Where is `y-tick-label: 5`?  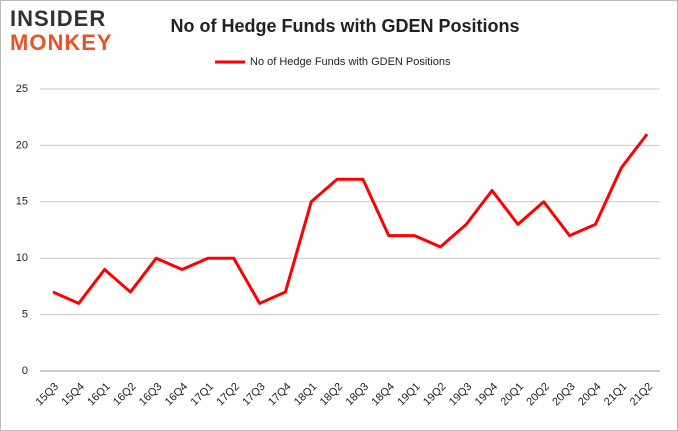
y-tick-label: 5 is located at coordinates (25, 315).